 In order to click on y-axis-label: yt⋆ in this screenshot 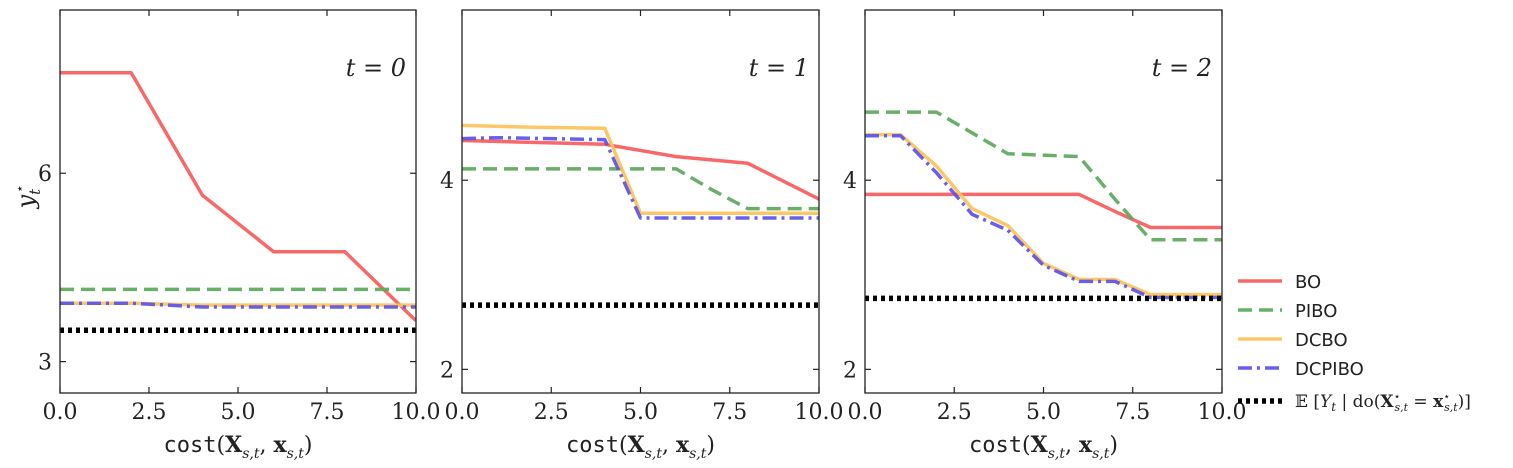, I will do `click(28, 198)`.